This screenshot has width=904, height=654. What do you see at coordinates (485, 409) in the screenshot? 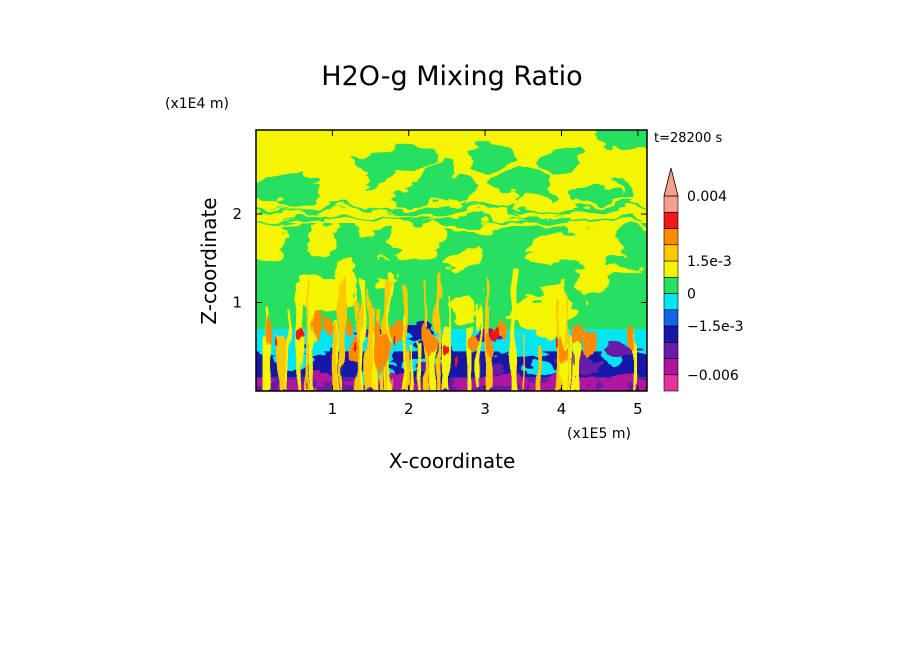
I see `x-tick-label: 3` at bounding box center [485, 409].